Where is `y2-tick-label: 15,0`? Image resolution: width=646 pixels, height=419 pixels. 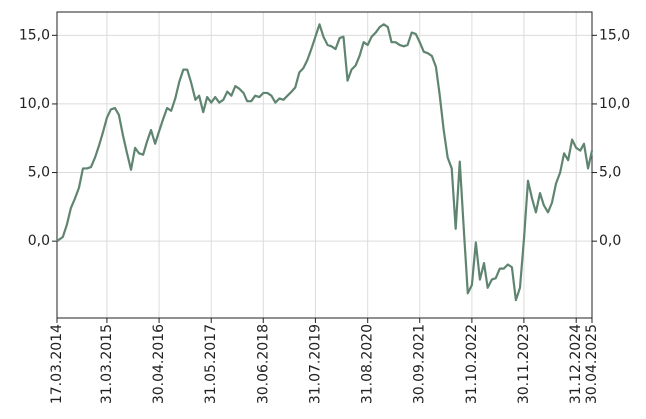 y2-tick-label: 15,0 is located at coordinates (614, 35).